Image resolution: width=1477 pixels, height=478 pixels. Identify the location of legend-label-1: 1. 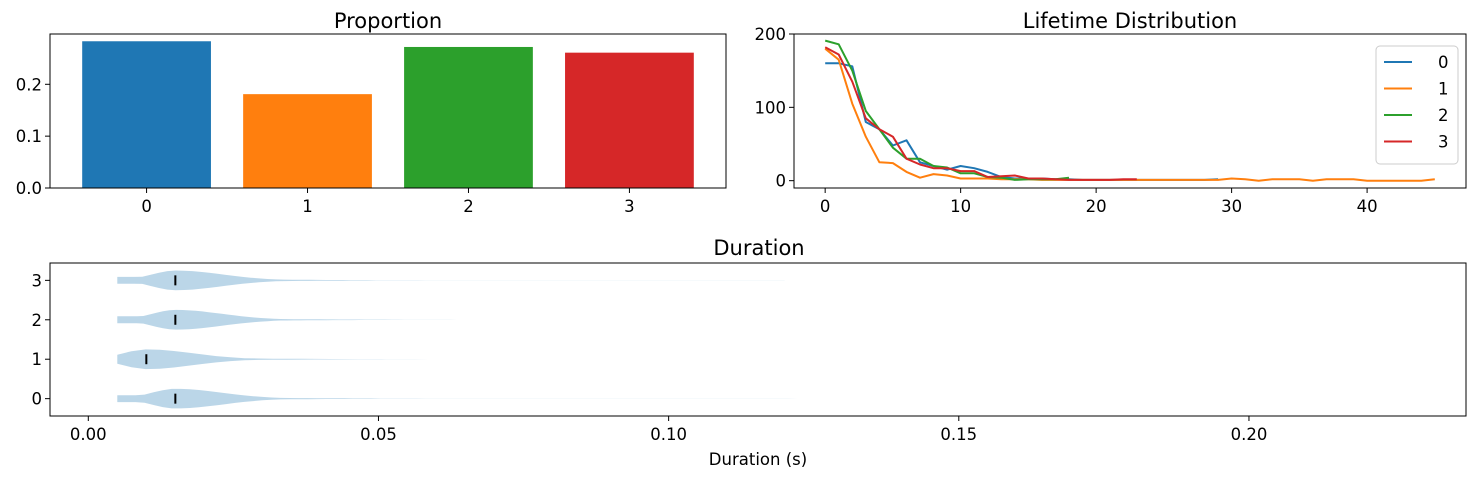
(1443, 89).